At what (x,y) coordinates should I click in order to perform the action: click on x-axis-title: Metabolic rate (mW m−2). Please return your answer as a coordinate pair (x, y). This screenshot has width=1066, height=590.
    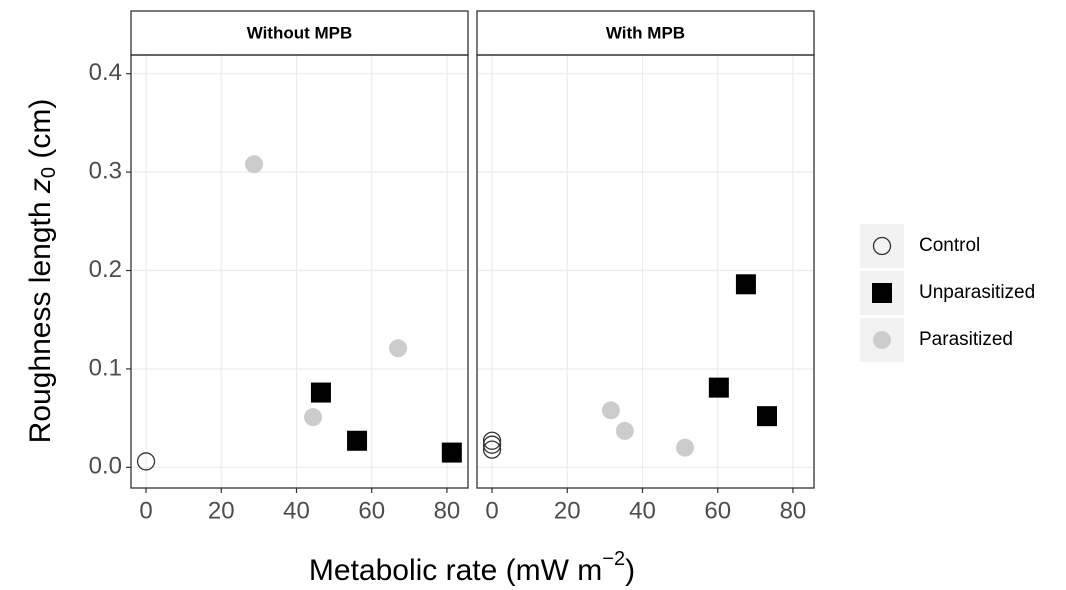
    Looking at the image, I should click on (472, 567).